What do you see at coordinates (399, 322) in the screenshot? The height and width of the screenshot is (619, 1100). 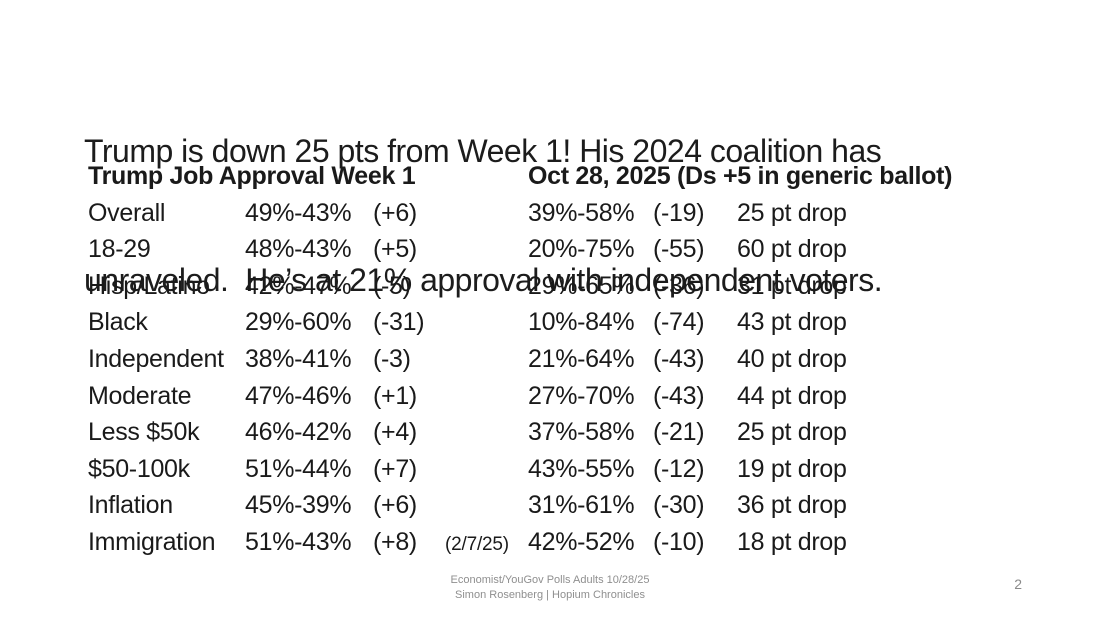 I see `week1-net-value: (-31)` at bounding box center [399, 322].